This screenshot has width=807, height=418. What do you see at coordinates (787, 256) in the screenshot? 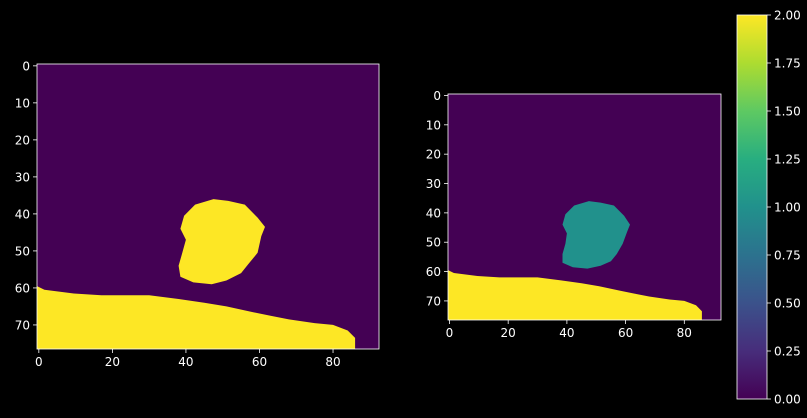
I see `colorbar-tick-label: 0.75` at bounding box center [787, 256].